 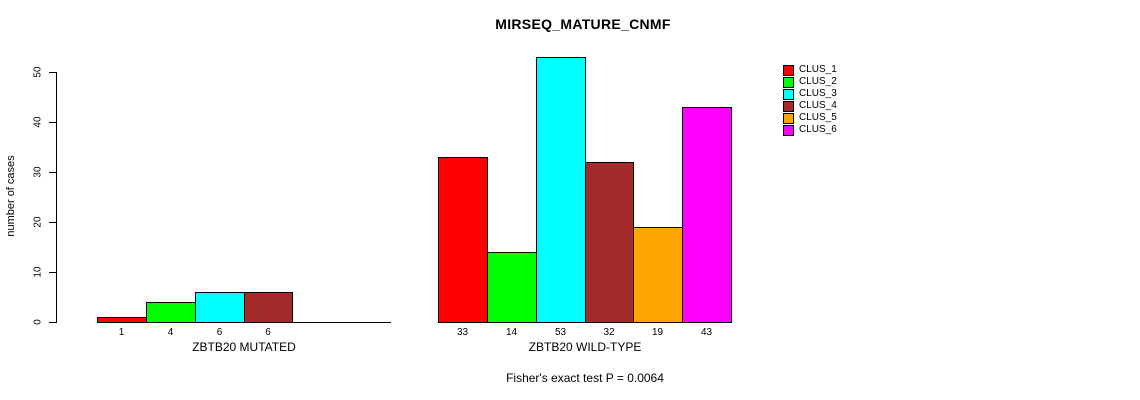 I want to click on legend-label: CLUS_3, so click(x=818, y=93).